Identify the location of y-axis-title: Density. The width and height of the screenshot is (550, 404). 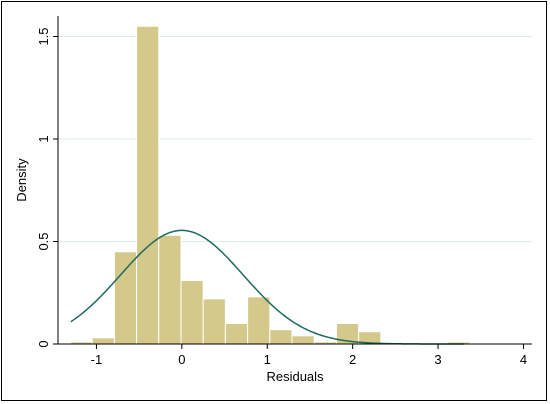
(21, 180).